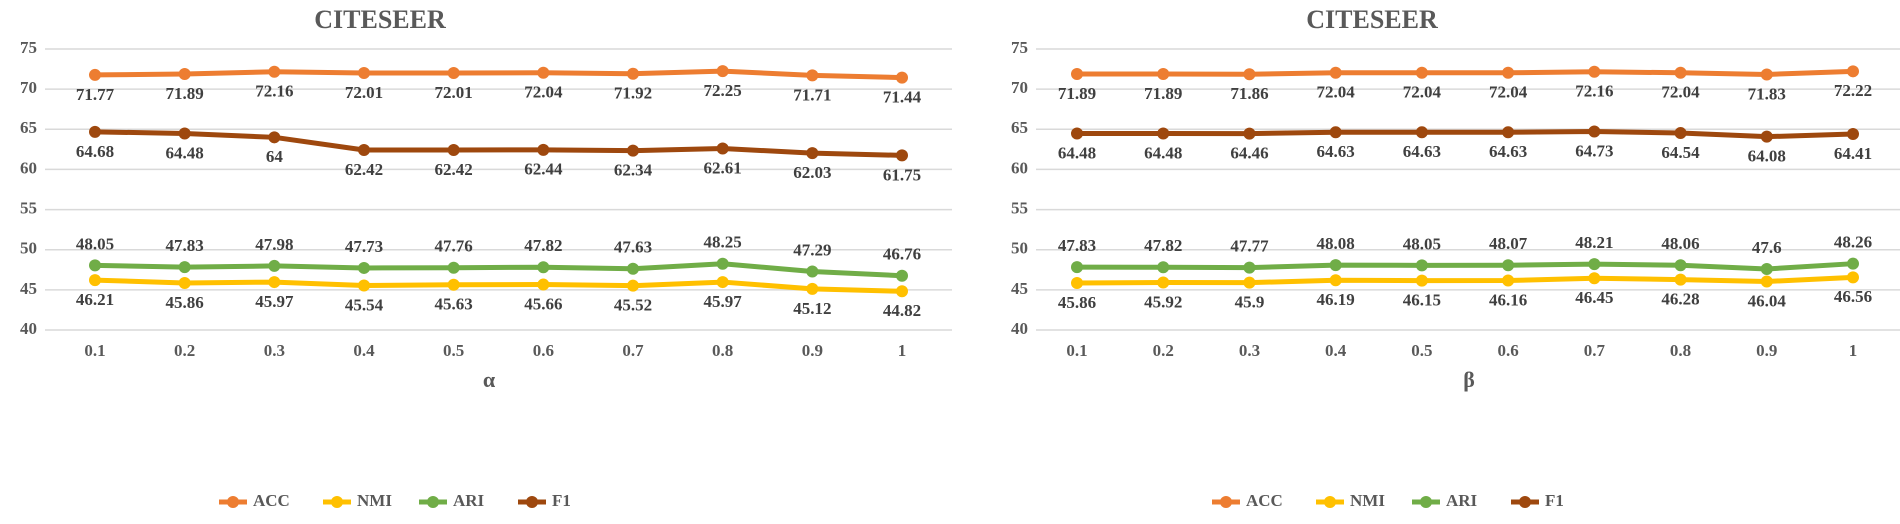 This screenshot has width=1900, height=524. I want to click on chart1-acc-data-label: 72.01, so click(364, 92).